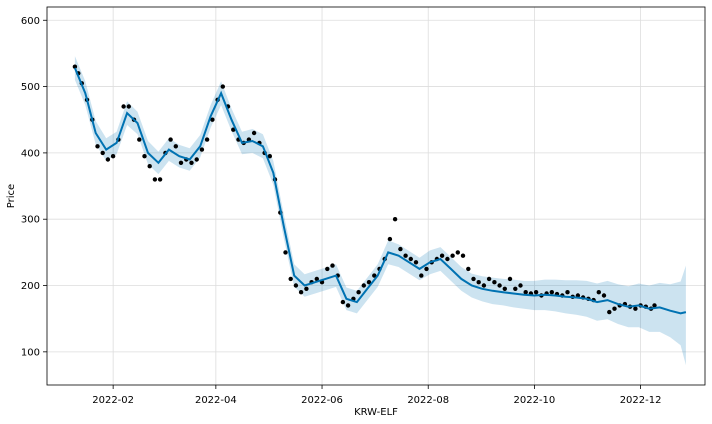 The image size is (712, 424). Describe the element at coordinates (30, 352) in the screenshot. I see `y-tick-label: 100` at that location.